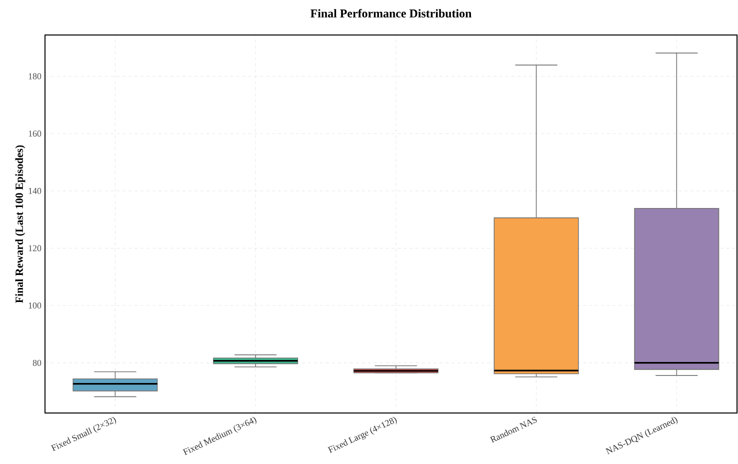  I want to click on y-tick-label: 100, so click(35, 305).